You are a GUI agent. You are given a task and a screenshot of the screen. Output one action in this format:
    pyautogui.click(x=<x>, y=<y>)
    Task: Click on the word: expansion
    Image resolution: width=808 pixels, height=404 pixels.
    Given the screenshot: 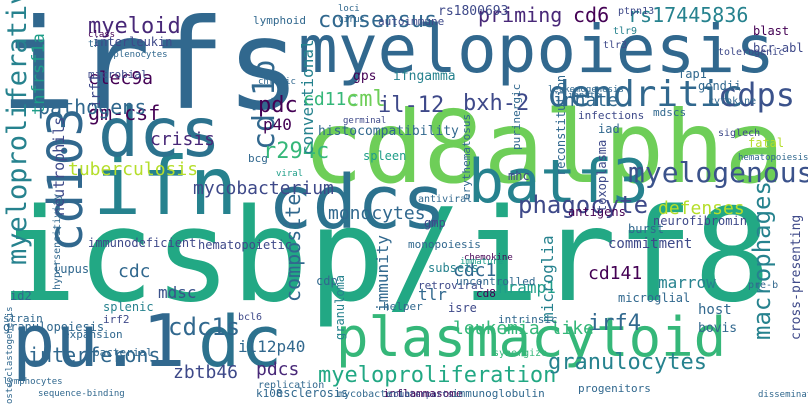 What is the action you would take?
    pyautogui.click(x=93, y=334)
    